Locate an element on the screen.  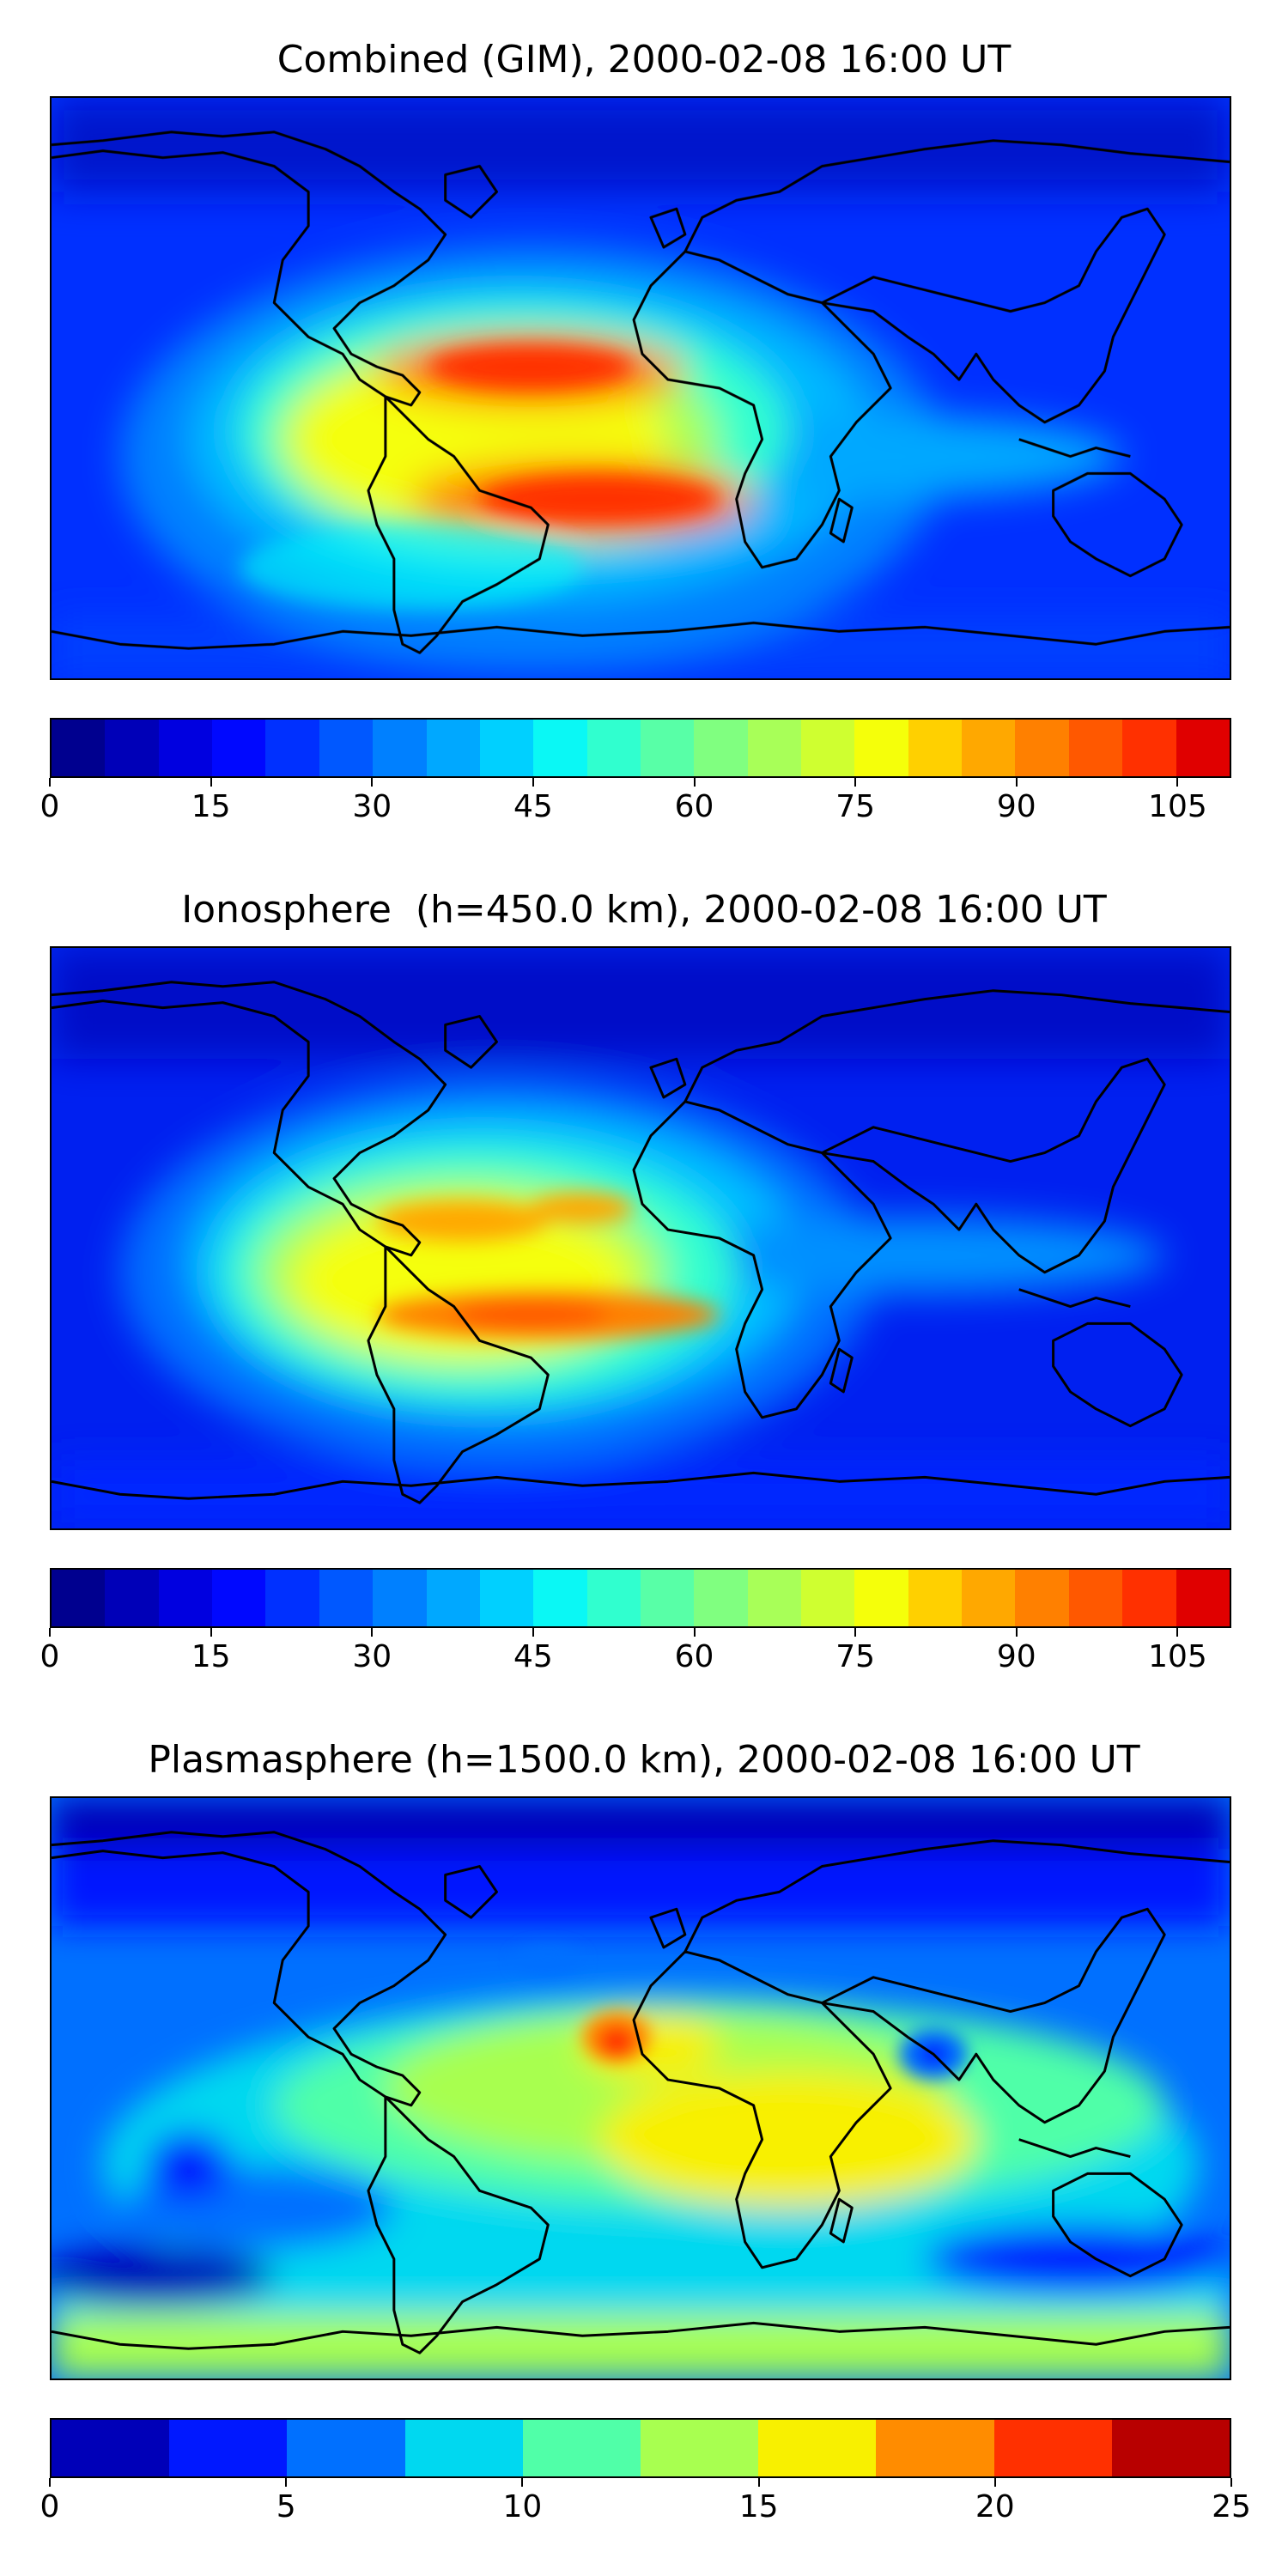
panel-2-colorbar is located at coordinates (640, 1598).